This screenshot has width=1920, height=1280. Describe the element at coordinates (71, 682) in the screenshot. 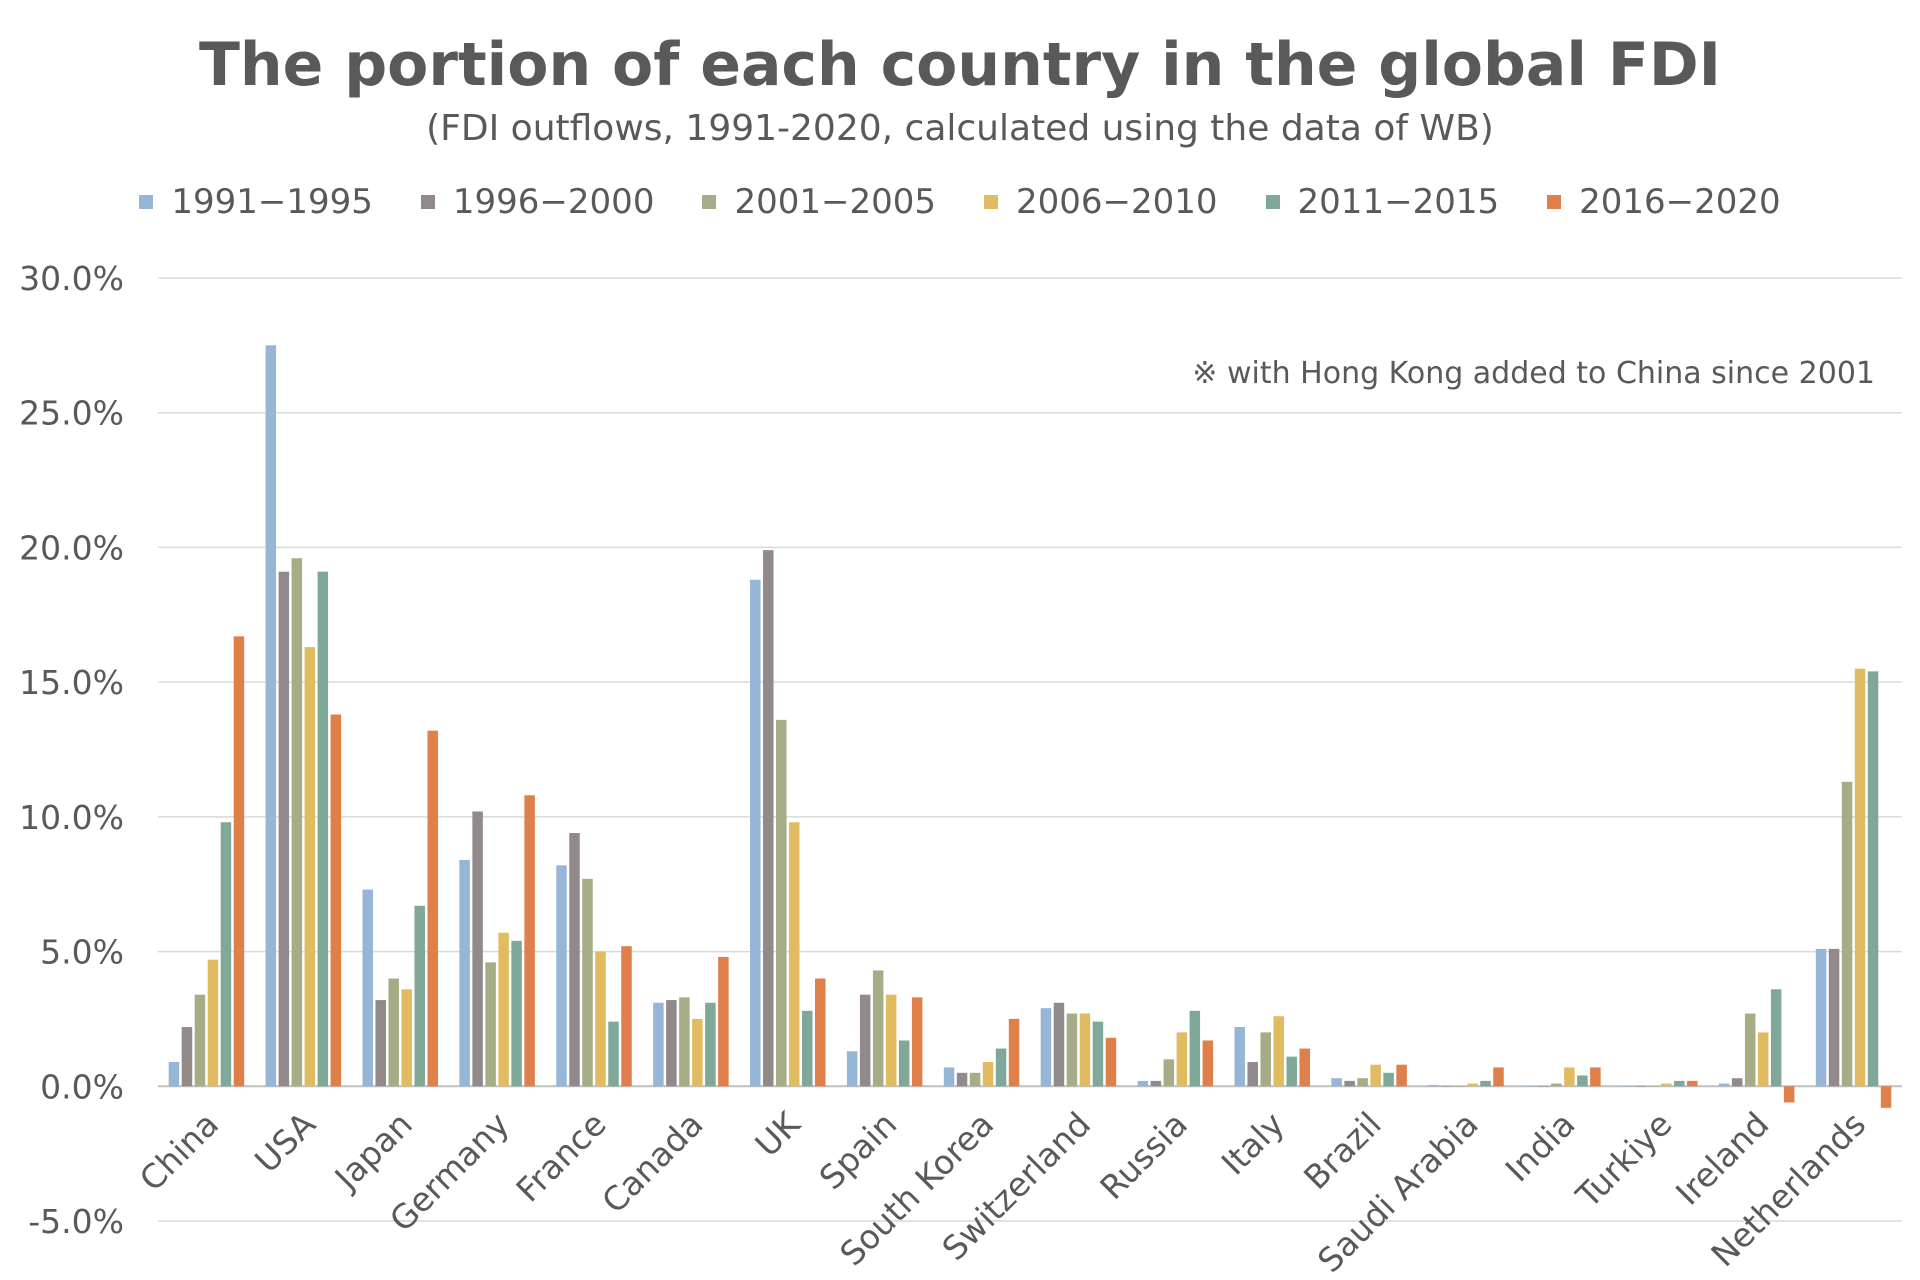

I see `y-tick-label: 15.0%` at that location.